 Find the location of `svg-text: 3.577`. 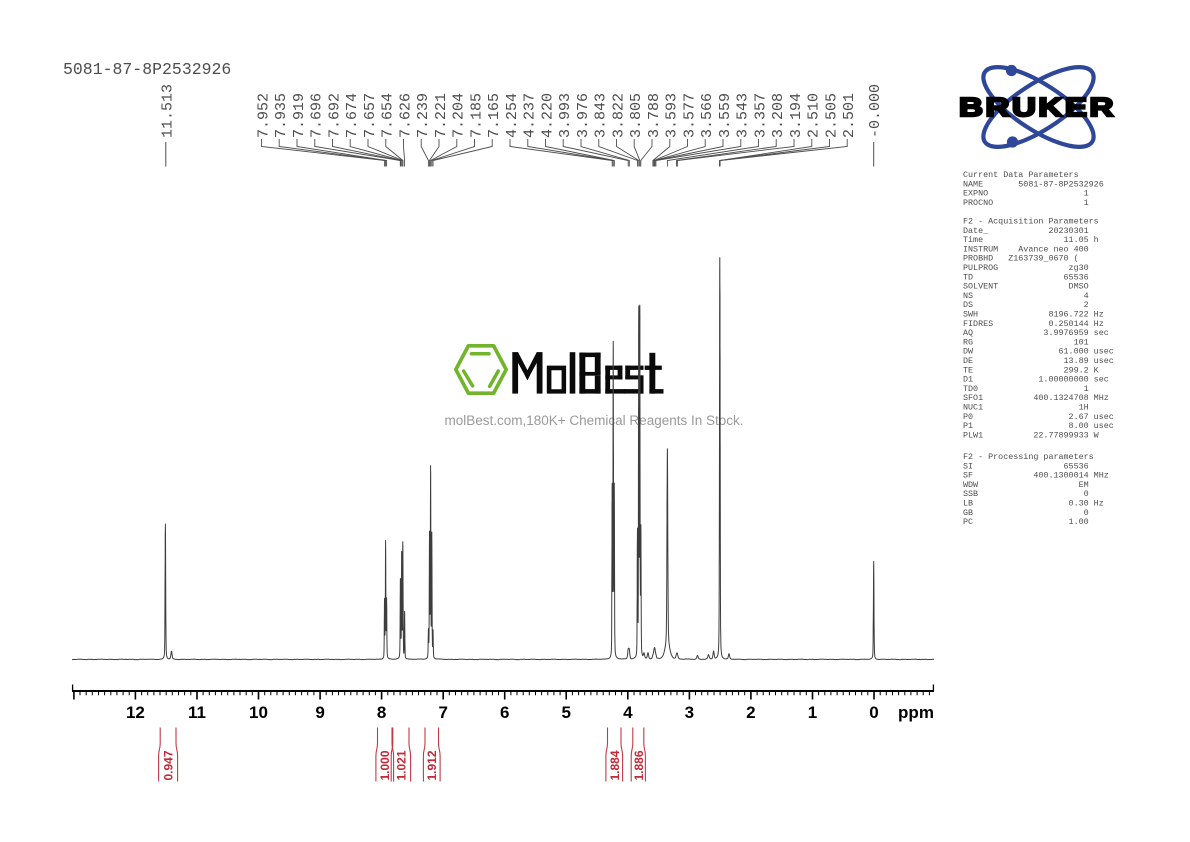

svg-text: 3.577 is located at coordinates (689, 115).